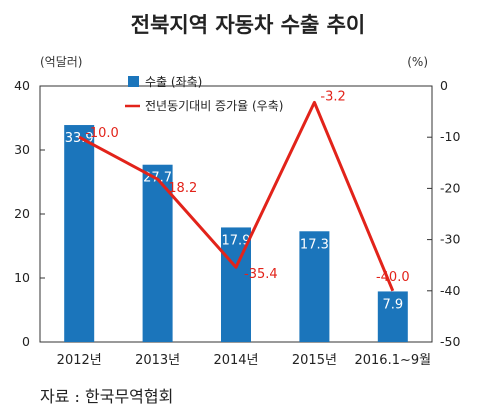 The image size is (496, 417). What do you see at coordinates (214, 106) in the screenshot?
I see `legend-line-label: 전년동기대비 증가율 (우축)` at bounding box center [214, 106].